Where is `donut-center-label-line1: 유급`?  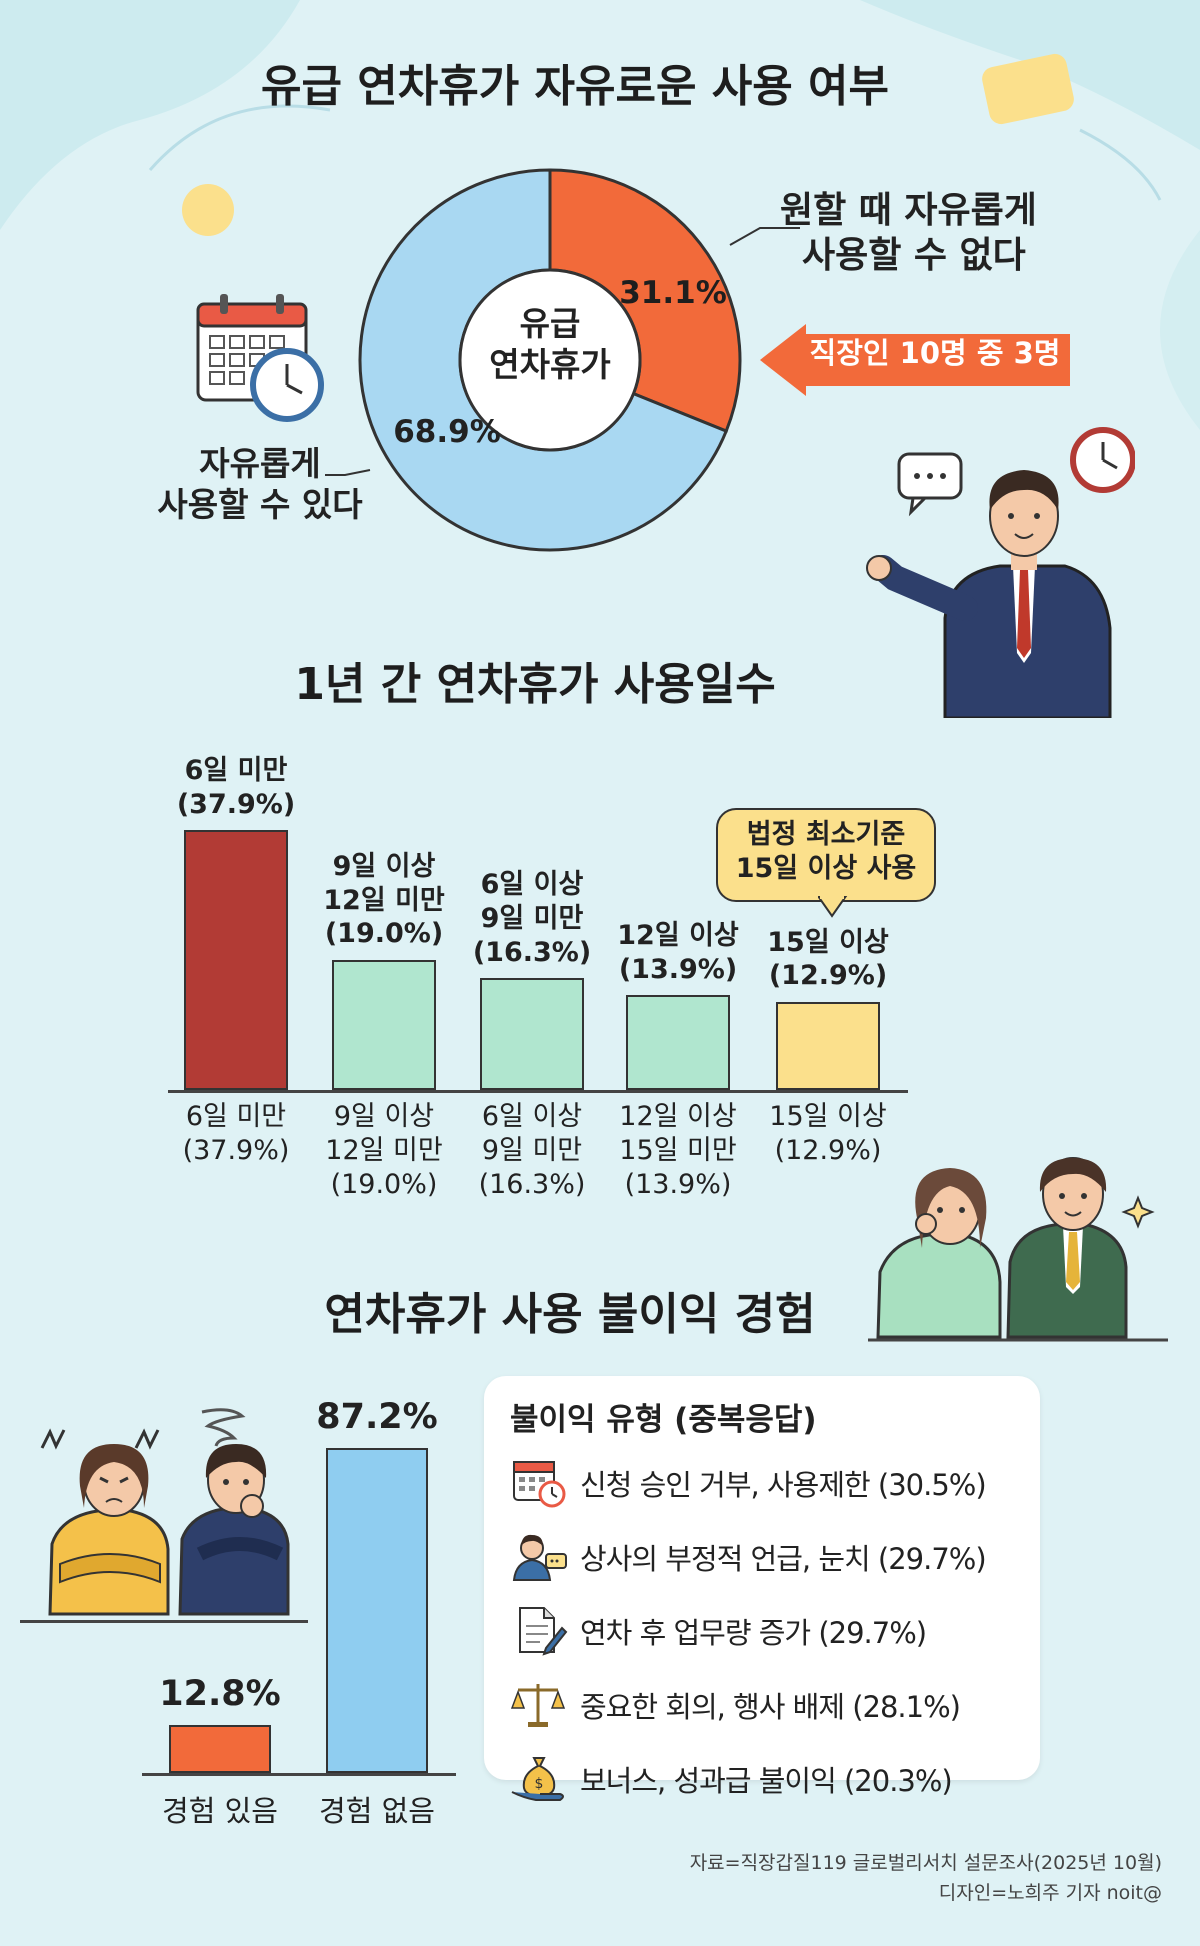 donut-center-label-line1: 유급 is located at coordinates (550, 323).